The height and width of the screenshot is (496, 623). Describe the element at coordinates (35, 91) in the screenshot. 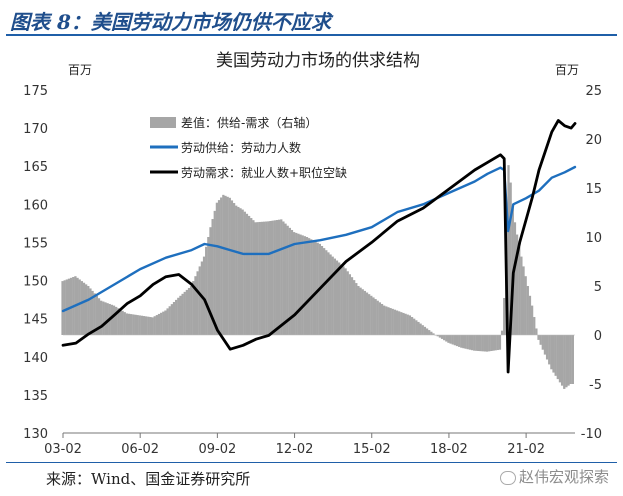

I see `left-tick-label: 175` at that location.